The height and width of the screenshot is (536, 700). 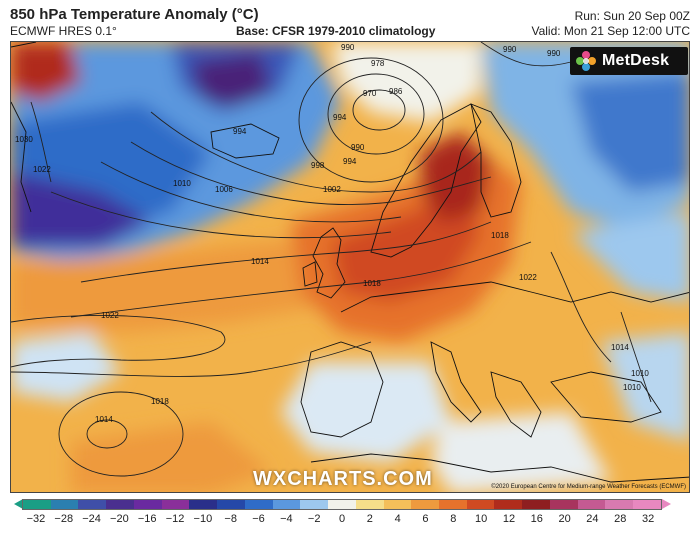 I want to click on north-africa-coast, so click(x=499, y=468).